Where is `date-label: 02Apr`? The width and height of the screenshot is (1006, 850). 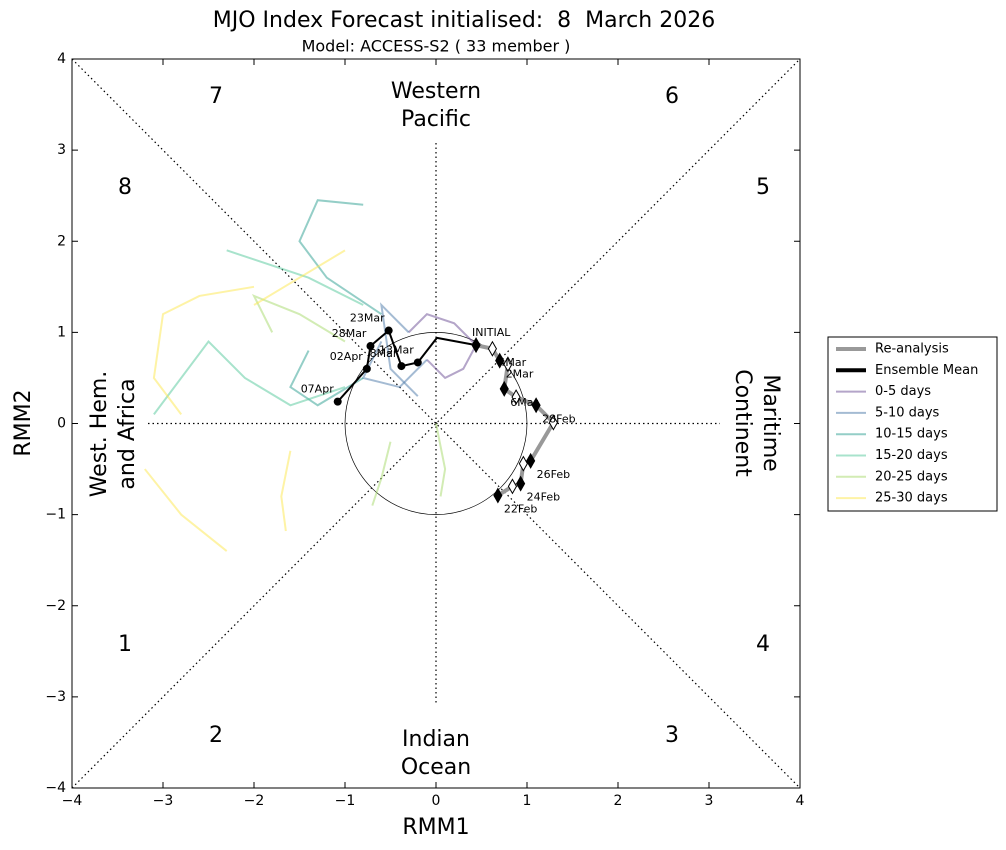 date-label: 02Apr is located at coordinates (347, 356).